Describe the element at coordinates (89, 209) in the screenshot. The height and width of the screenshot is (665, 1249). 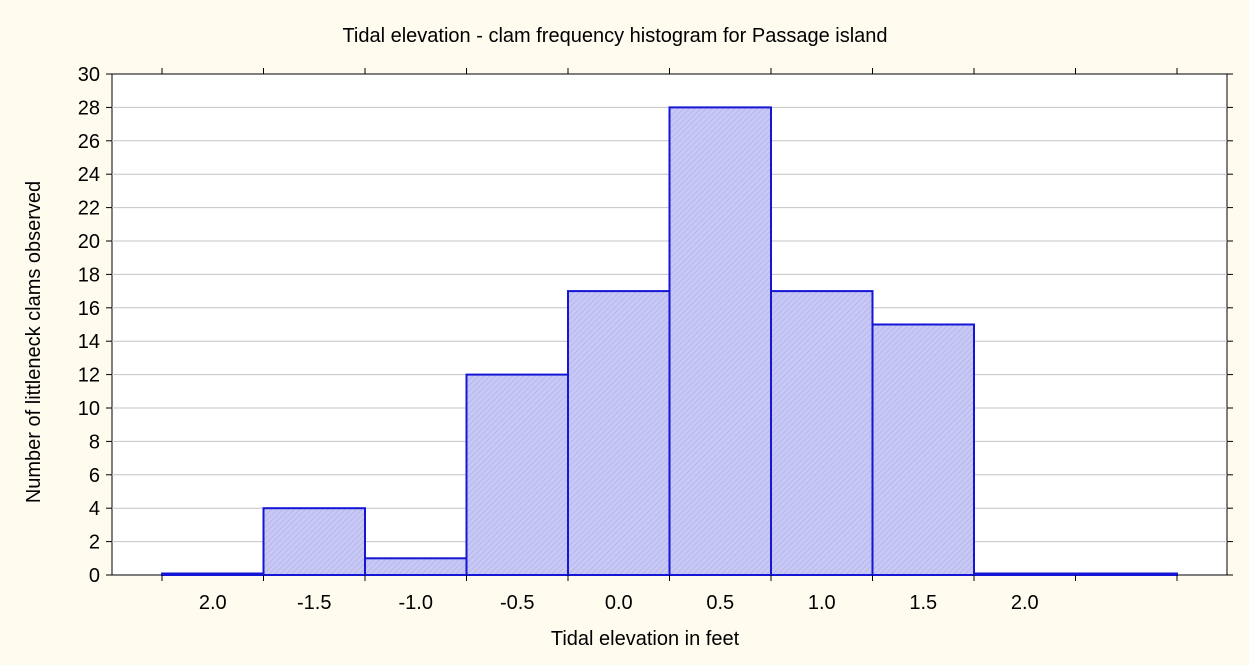
I see `y-tick-label: 22` at that location.